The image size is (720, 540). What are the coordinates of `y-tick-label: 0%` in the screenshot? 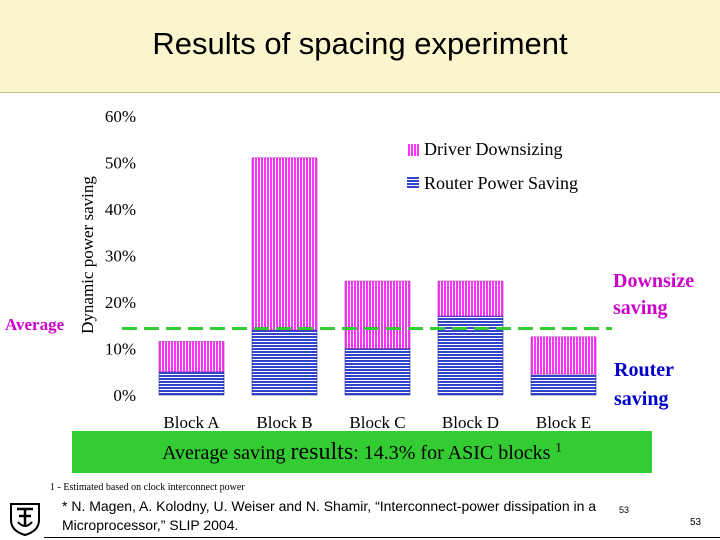 It's located at (124, 395).